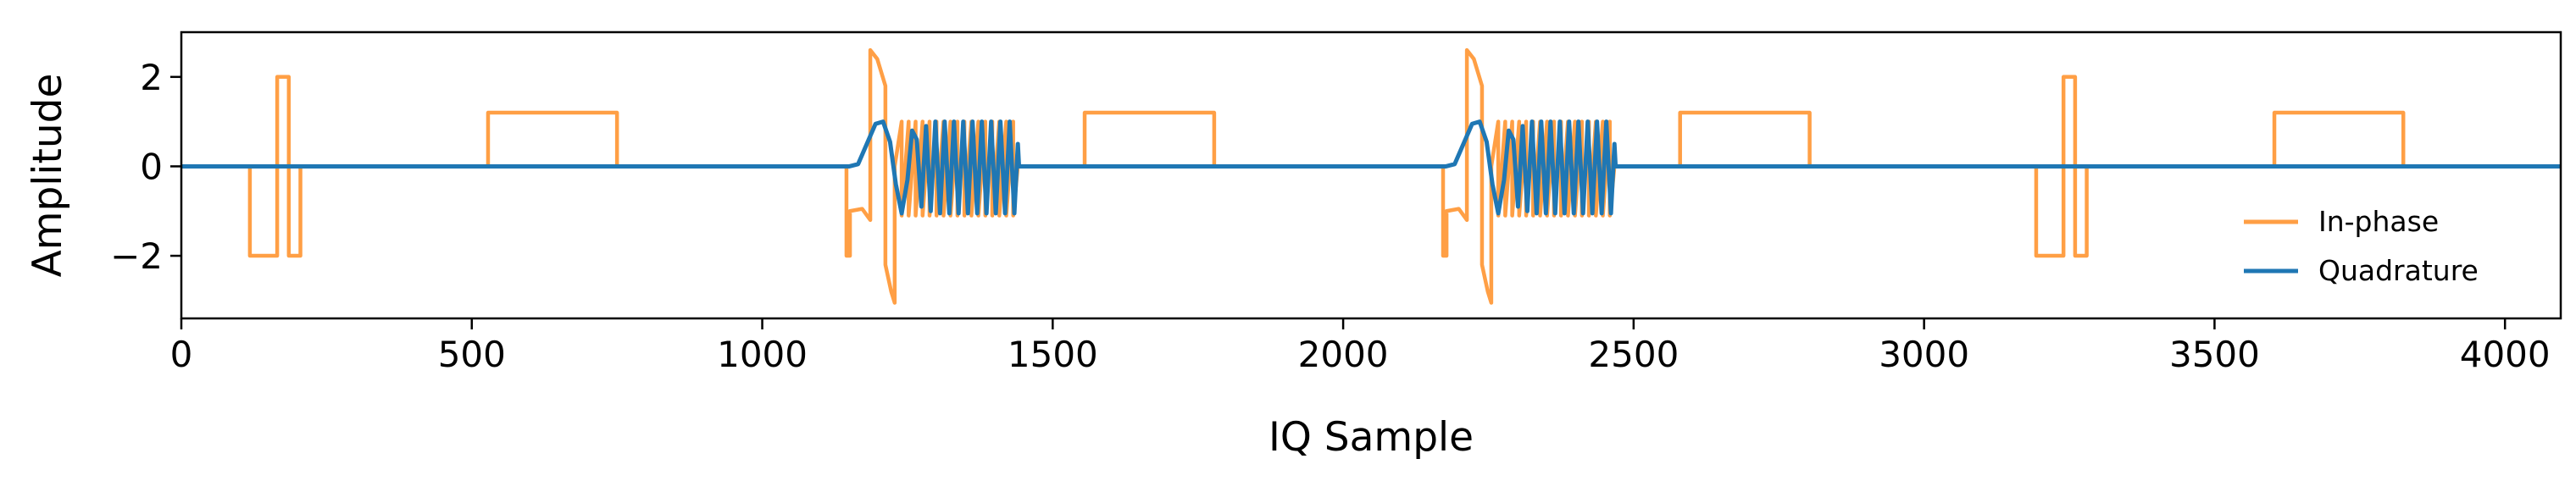 The image size is (2576, 481). Describe the element at coordinates (136, 256) in the screenshot. I see `y-tick-label: −2` at that location.